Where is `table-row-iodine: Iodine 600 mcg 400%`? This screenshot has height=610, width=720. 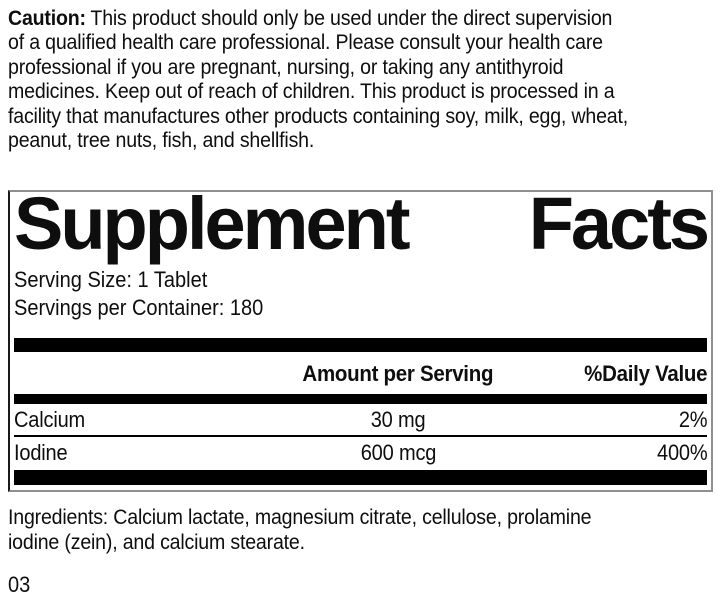 table-row-iodine: Iodine 600 mcg 400% is located at coordinates (360, 453).